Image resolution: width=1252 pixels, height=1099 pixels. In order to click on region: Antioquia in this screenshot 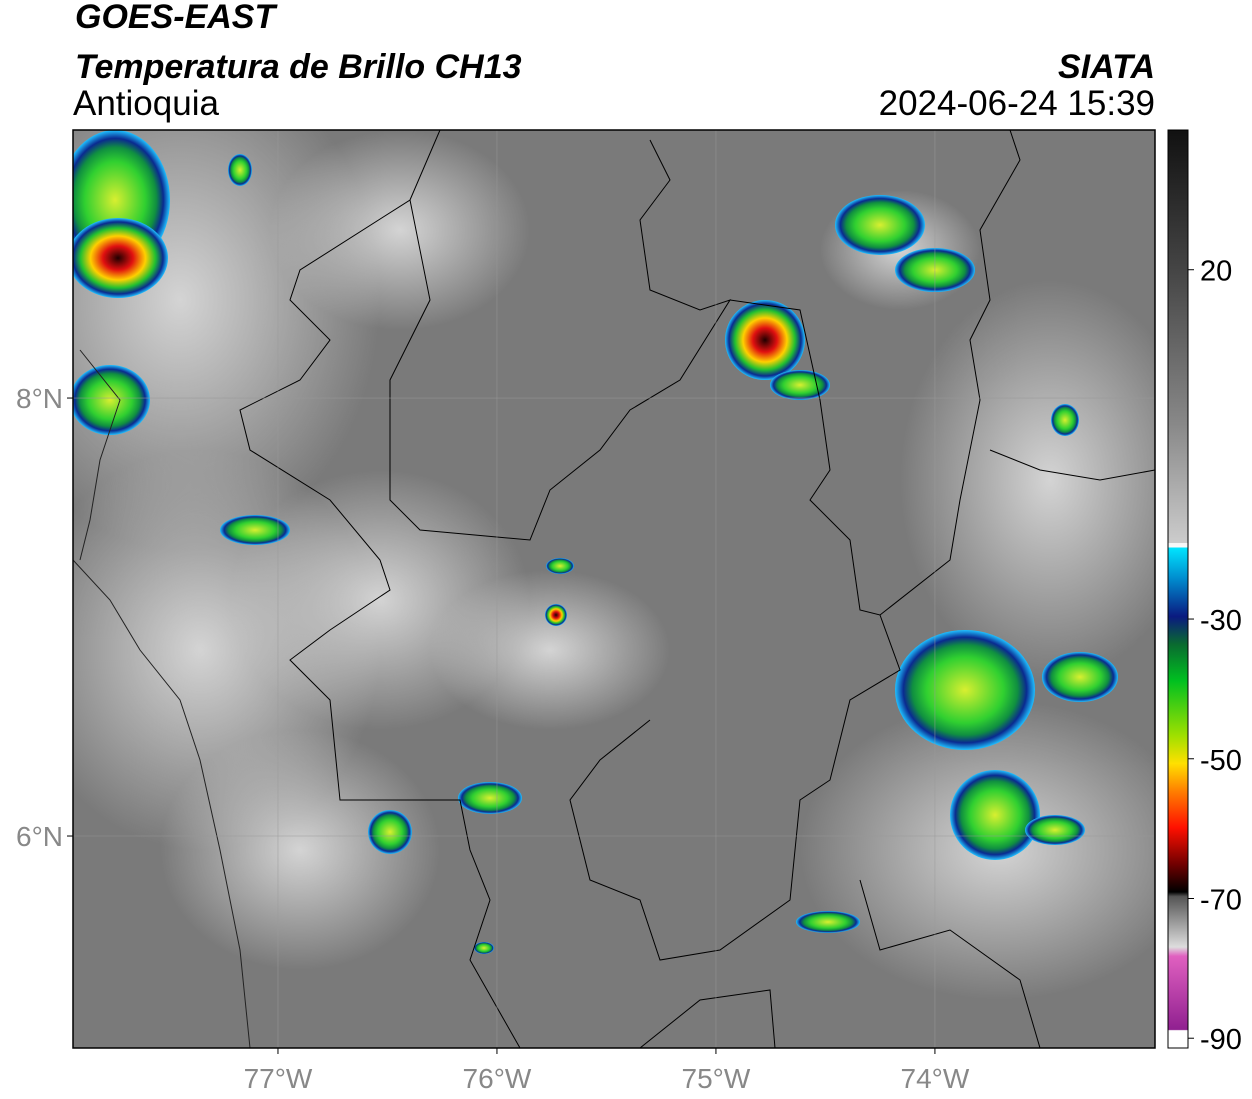, I will do `click(146, 103)`.